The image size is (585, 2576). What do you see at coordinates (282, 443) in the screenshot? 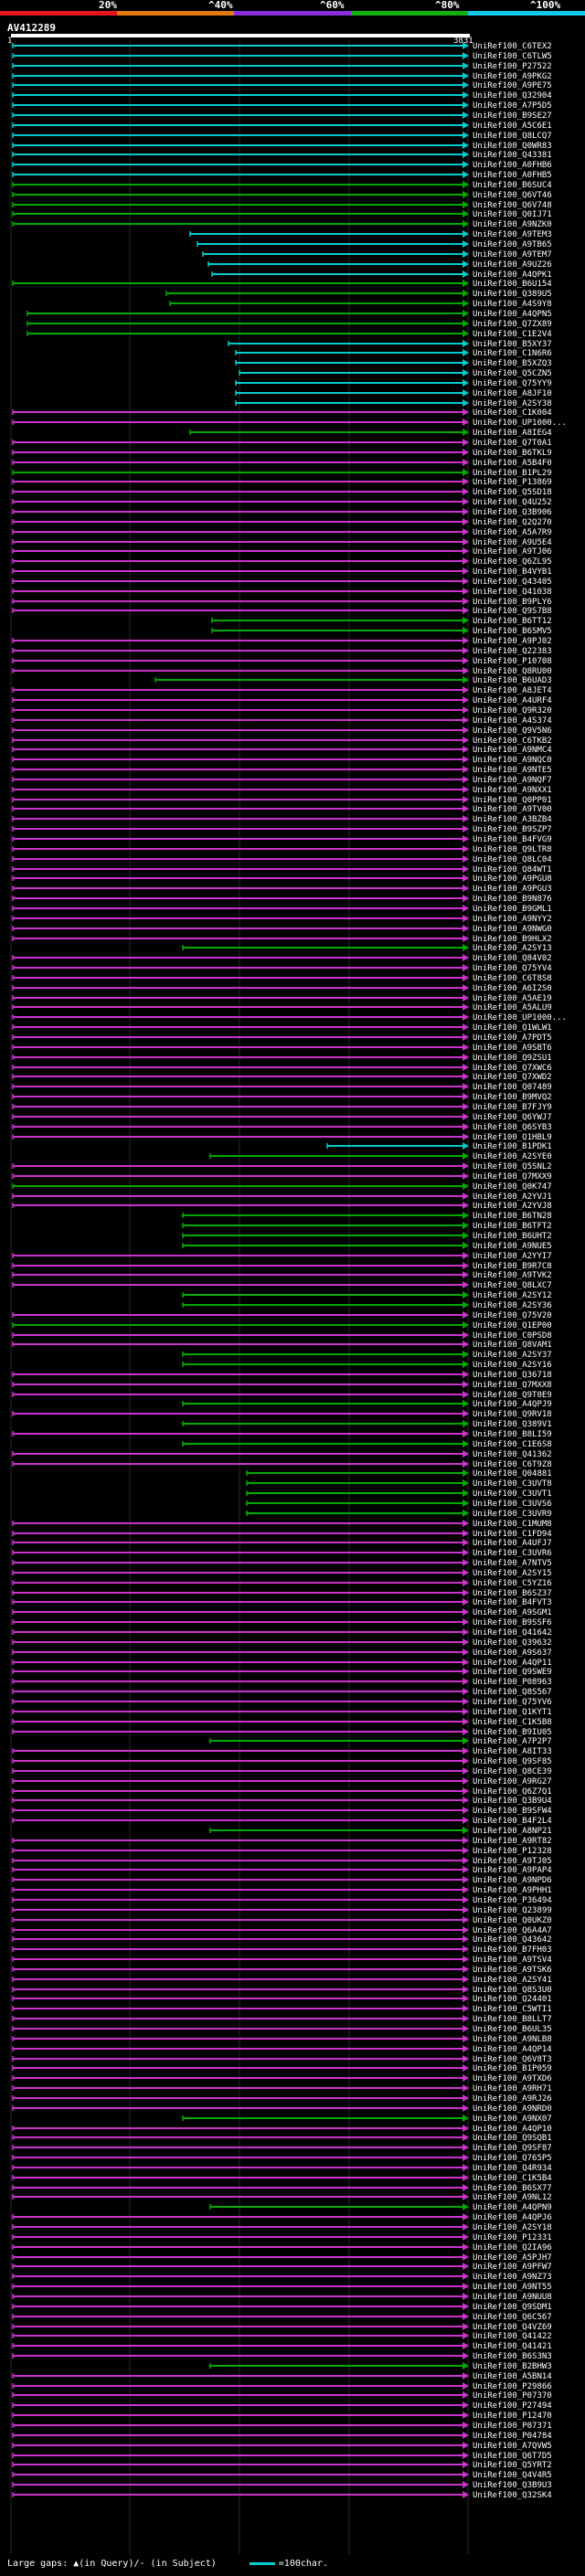
I see `hit-row: UniRef100_Q7T0A1` at bounding box center [282, 443].